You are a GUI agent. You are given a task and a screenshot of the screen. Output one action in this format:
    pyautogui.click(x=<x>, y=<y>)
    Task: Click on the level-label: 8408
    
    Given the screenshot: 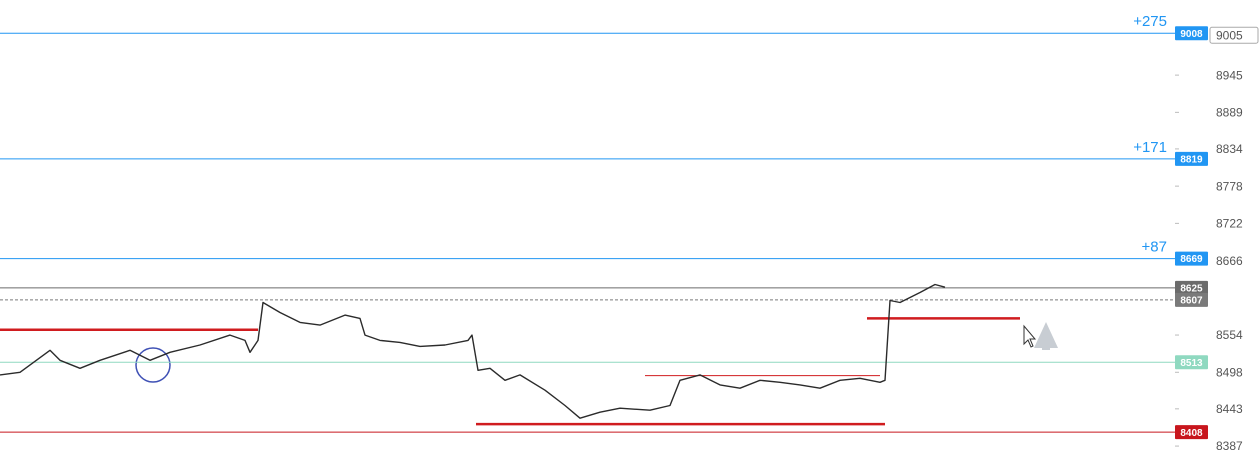 What is the action you would take?
    pyautogui.click(x=1191, y=433)
    